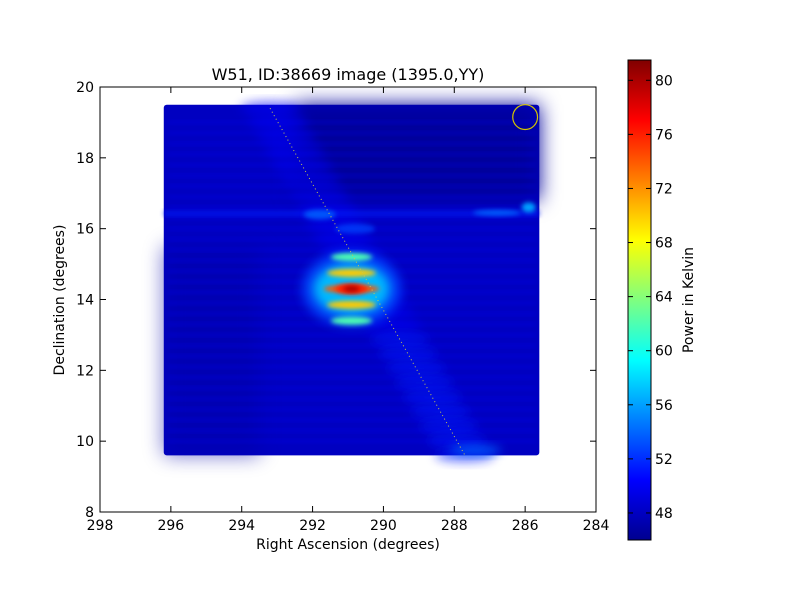 The image size is (800, 600). What do you see at coordinates (348, 74) in the screenshot?
I see `chart-title: W51, ID:38669 image (1395.0,YY)` at bounding box center [348, 74].